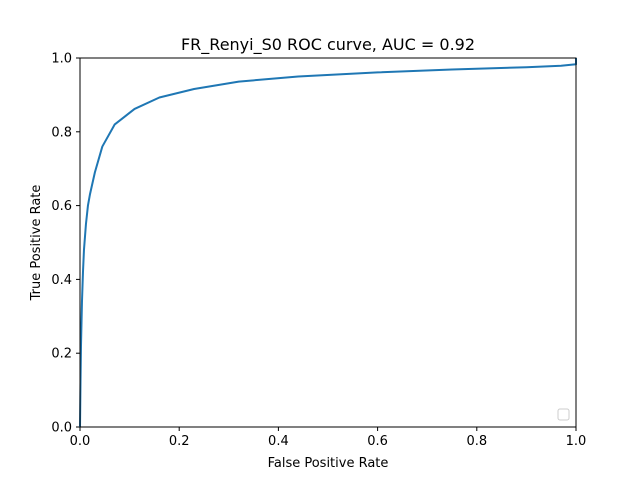  What do you see at coordinates (563, 414) in the screenshot?
I see `legend-box` at bounding box center [563, 414].